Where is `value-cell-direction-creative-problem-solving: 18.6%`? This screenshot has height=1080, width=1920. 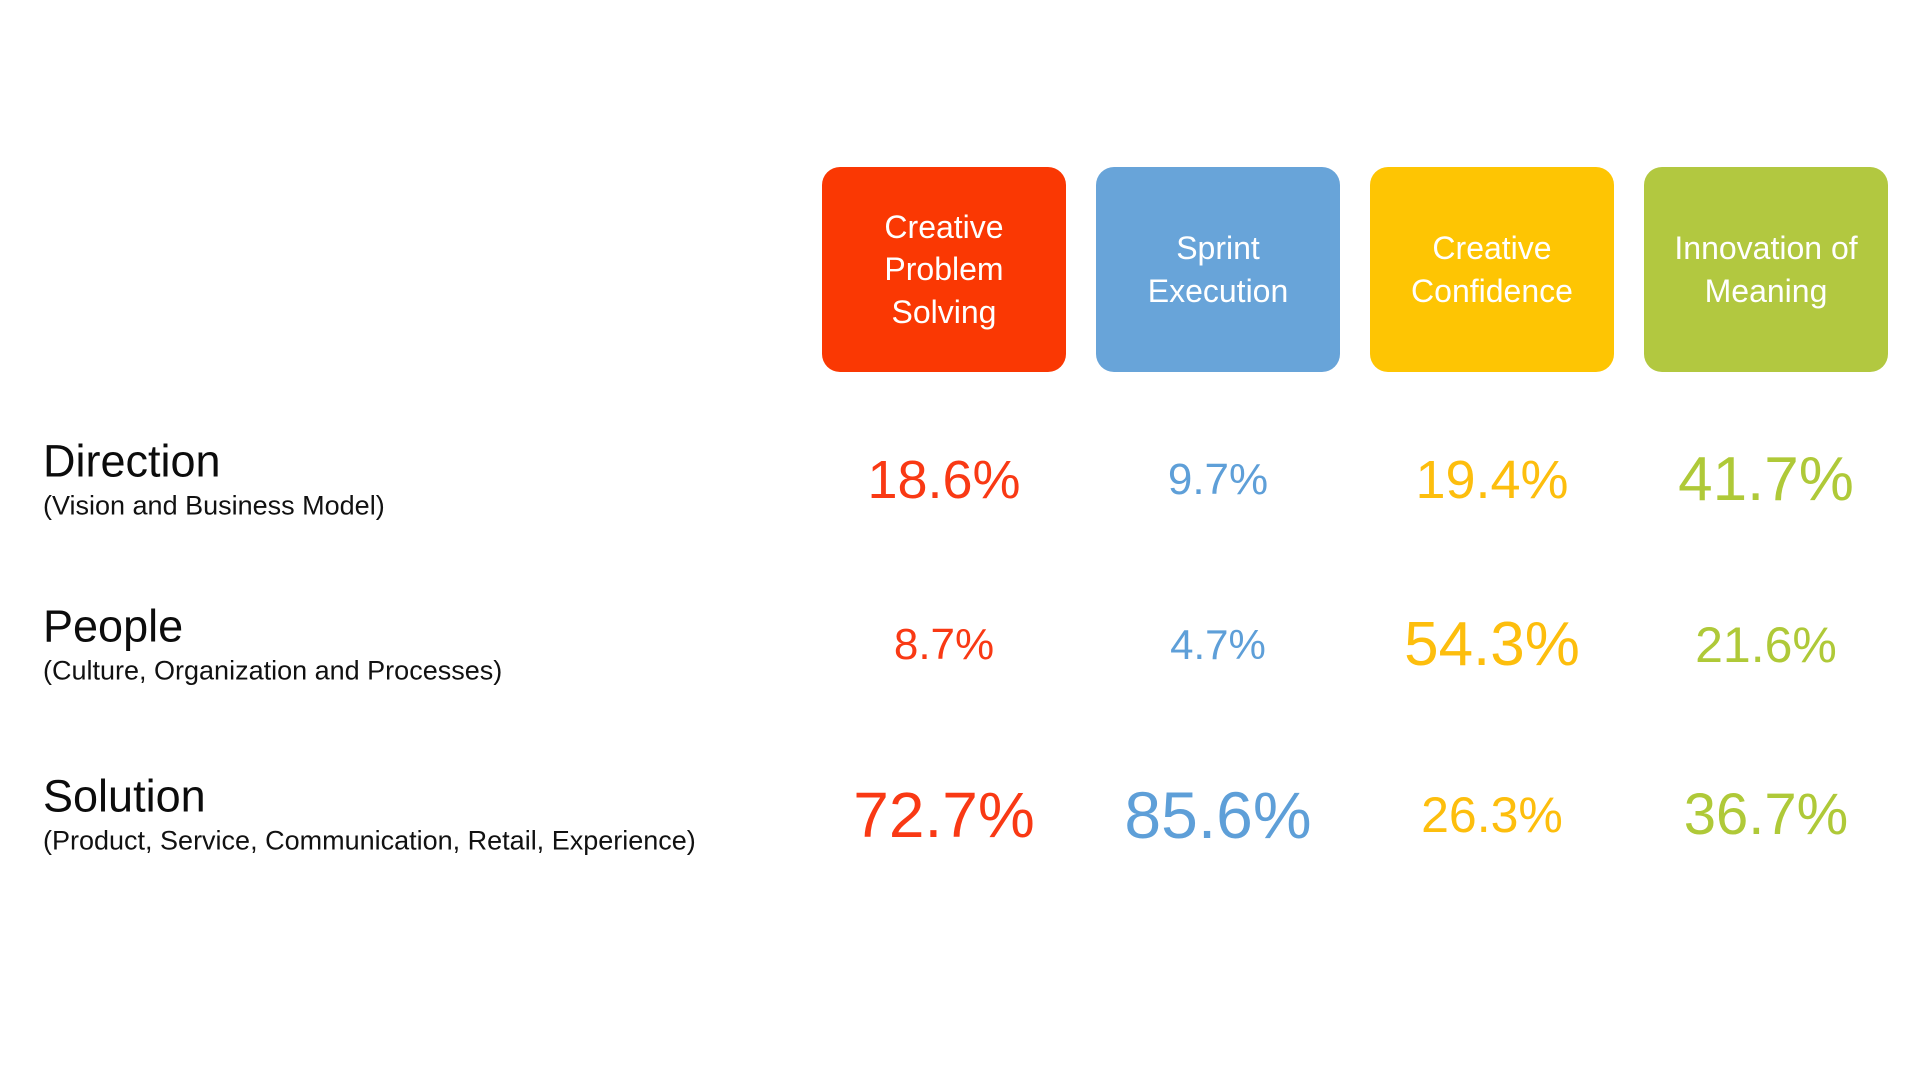 value-cell-direction-creative-problem-solving: 18.6% is located at coordinates (944, 480).